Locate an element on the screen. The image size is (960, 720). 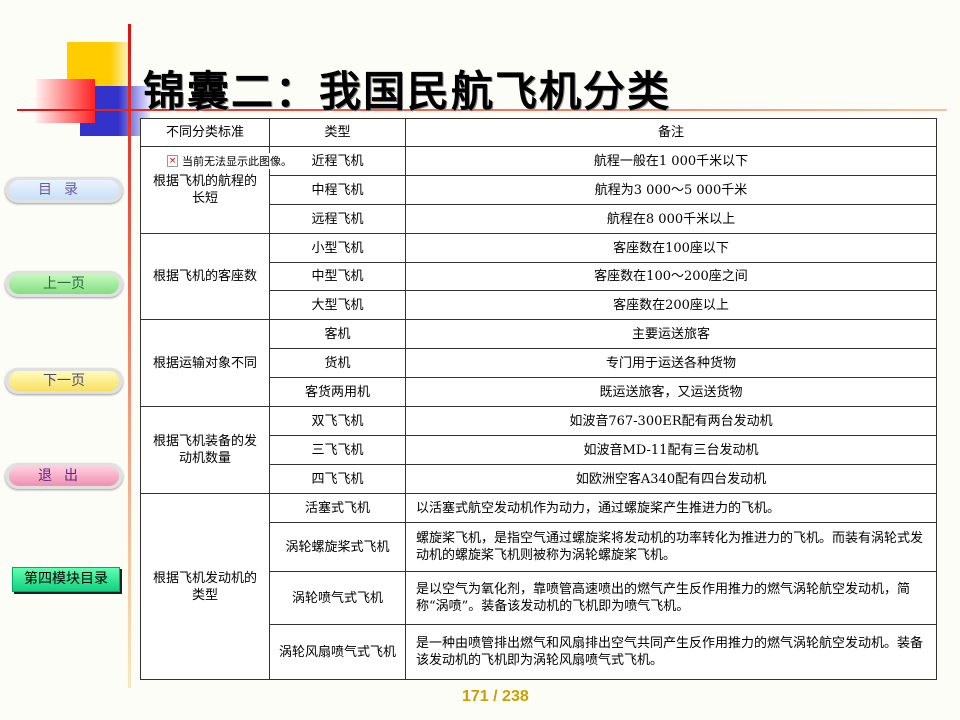
table-row: 大型飞机 客座数在200座以上 is located at coordinates (539, 305).